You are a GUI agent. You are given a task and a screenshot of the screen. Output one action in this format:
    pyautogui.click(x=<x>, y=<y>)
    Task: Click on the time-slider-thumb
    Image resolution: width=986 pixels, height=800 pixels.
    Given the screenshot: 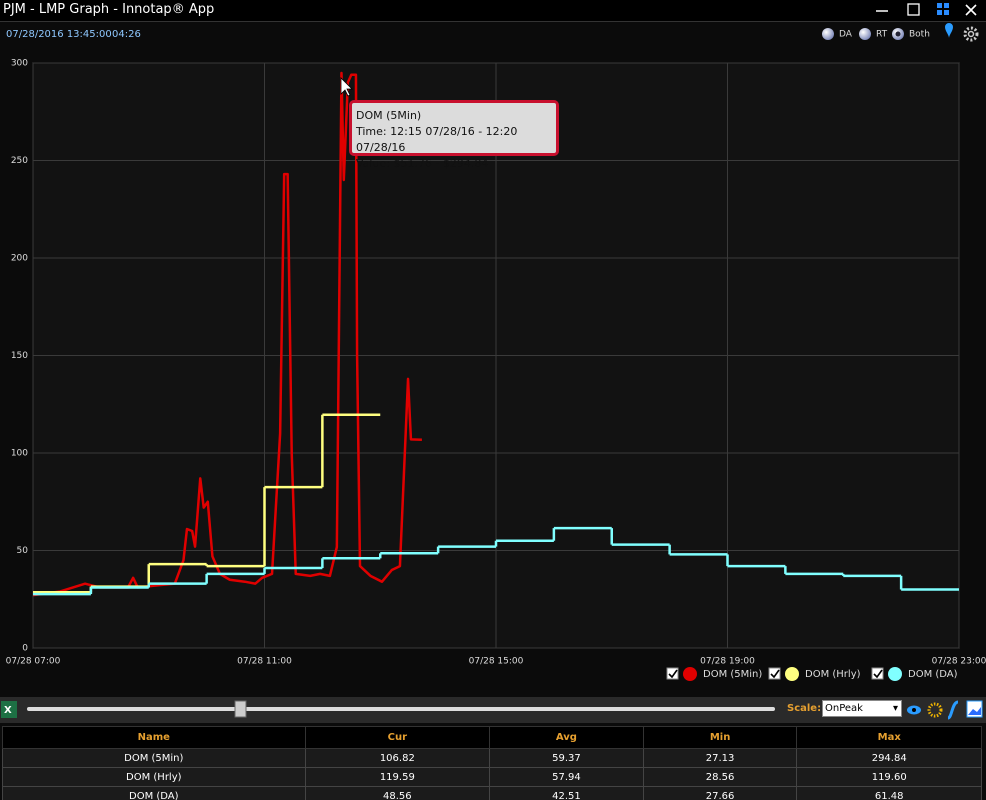 What is the action you would take?
    pyautogui.click(x=240, y=709)
    